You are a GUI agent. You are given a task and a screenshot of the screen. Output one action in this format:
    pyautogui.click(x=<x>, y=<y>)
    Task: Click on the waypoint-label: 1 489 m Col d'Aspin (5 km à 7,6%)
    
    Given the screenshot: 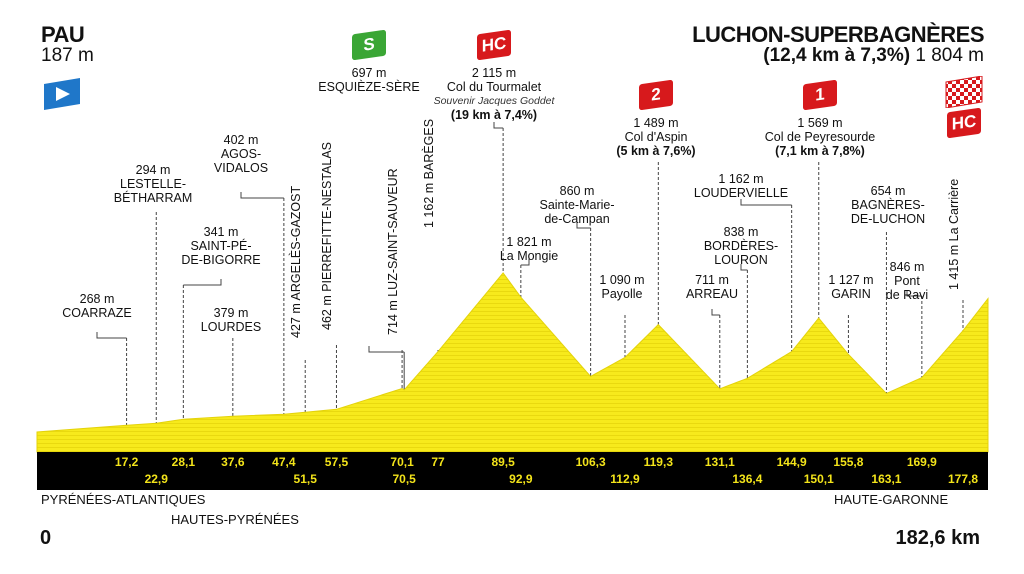 What is the action you would take?
    pyautogui.click(x=655, y=137)
    